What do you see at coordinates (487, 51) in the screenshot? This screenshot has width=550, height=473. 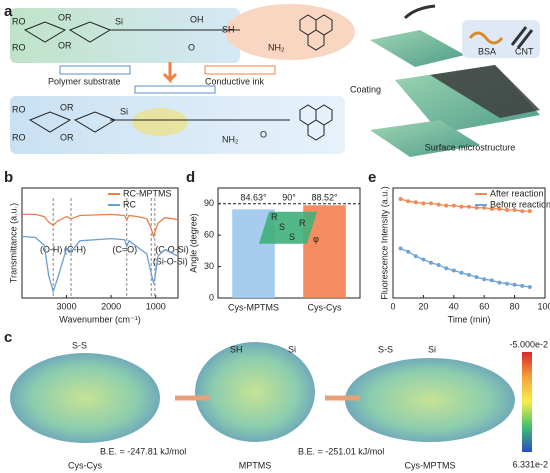 I see `label: BSA` at bounding box center [487, 51].